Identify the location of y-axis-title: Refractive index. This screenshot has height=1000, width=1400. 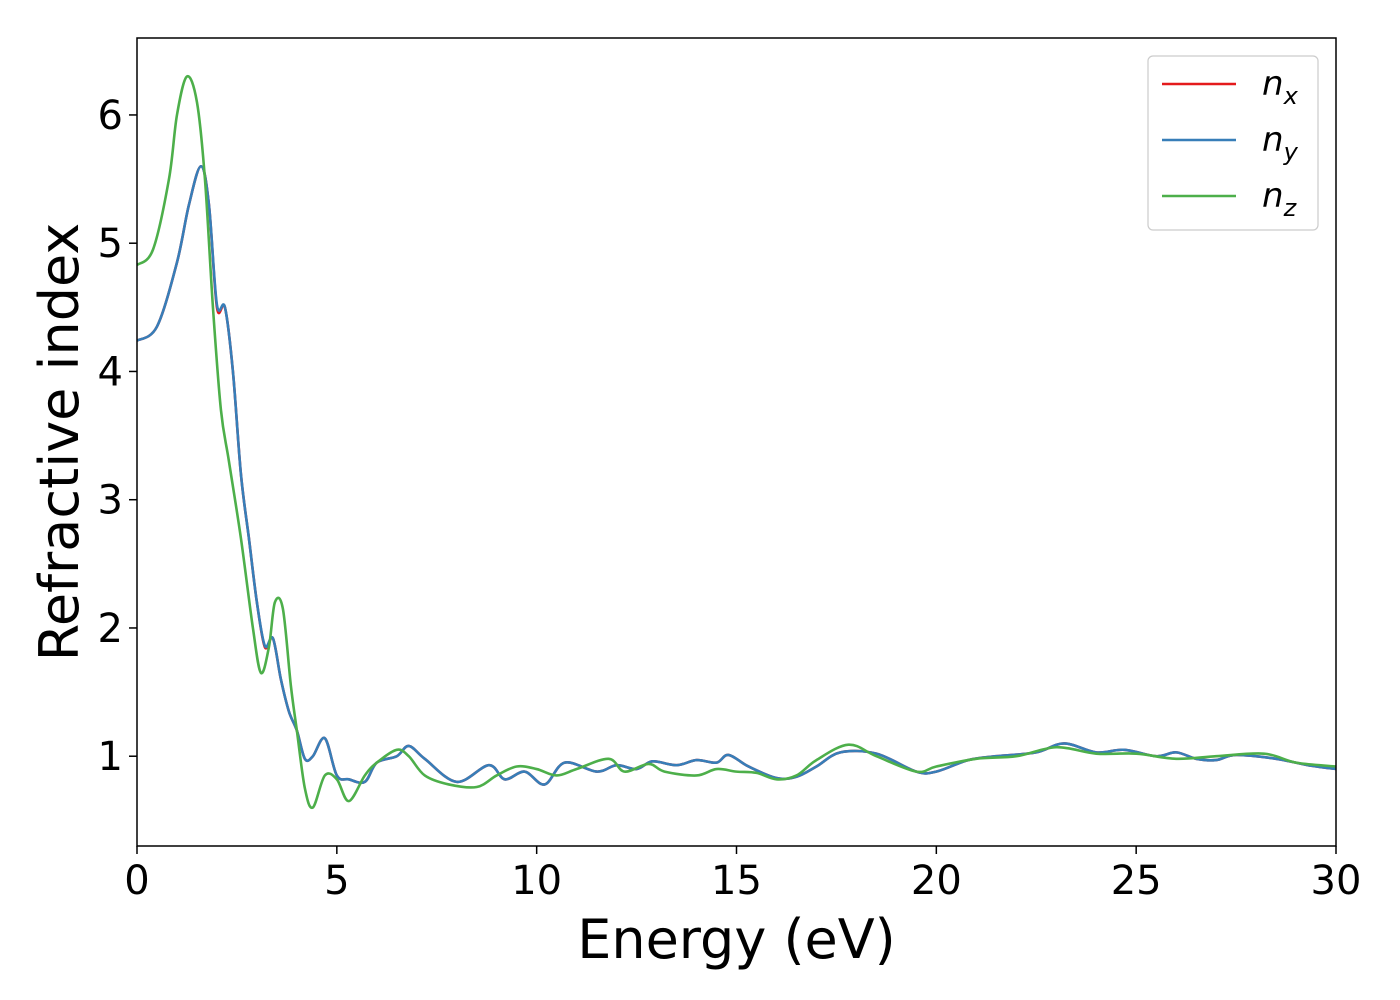
(59, 442).